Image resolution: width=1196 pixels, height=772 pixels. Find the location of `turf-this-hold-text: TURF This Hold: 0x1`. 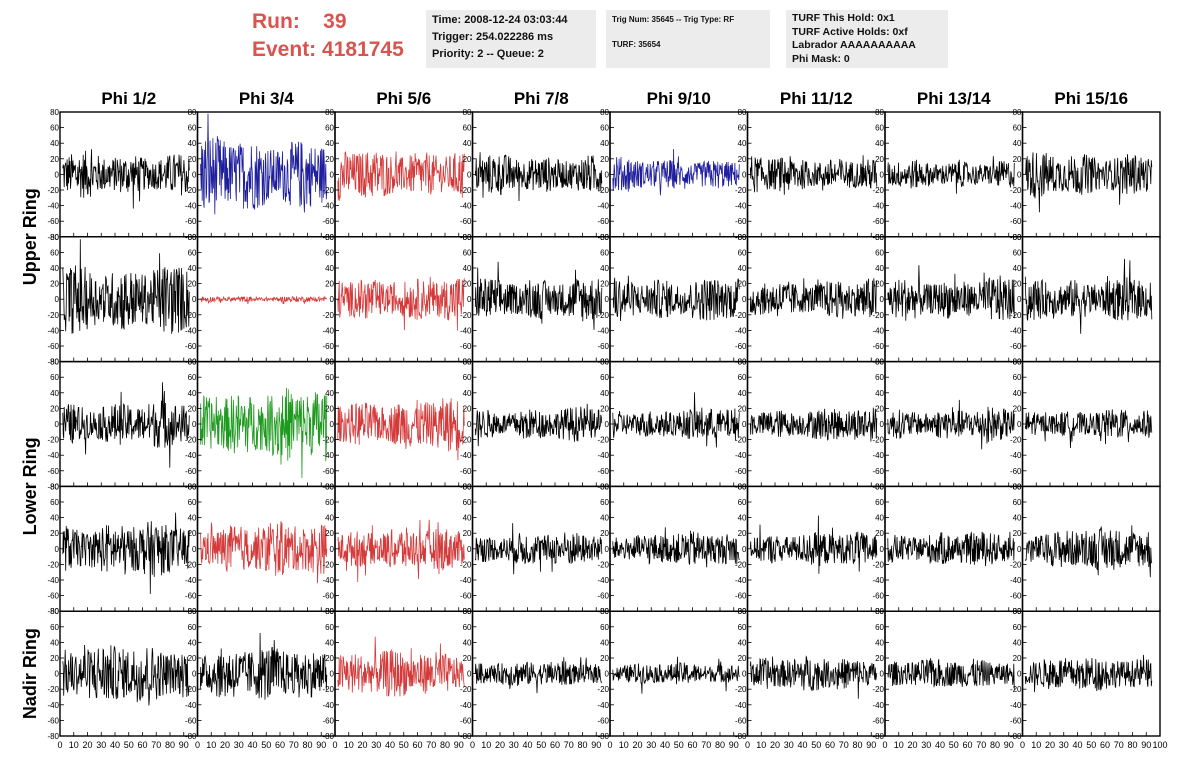

turf-this-hold-text: TURF This Hold: 0x1 is located at coordinates (843, 18).